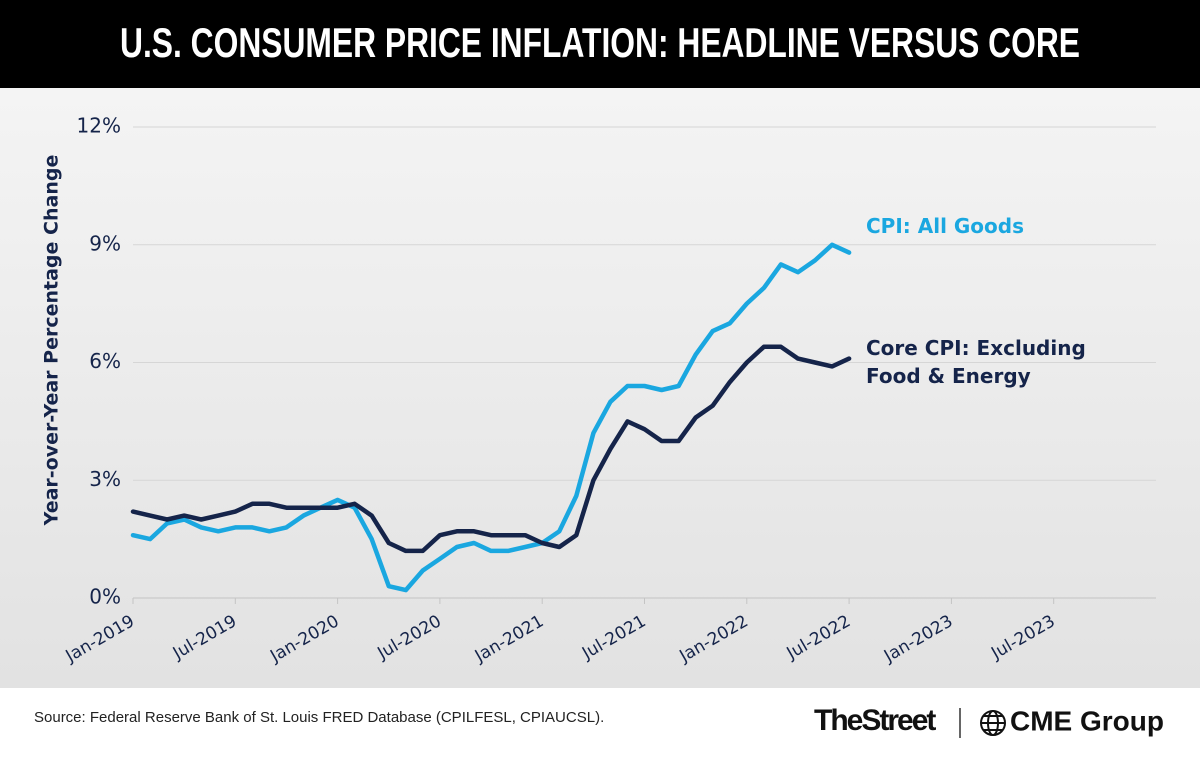  What do you see at coordinates (52, 341) in the screenshot?
I see `y-axis-label: Year-over-Year Percentage Change` at bounding box center [52, 341].